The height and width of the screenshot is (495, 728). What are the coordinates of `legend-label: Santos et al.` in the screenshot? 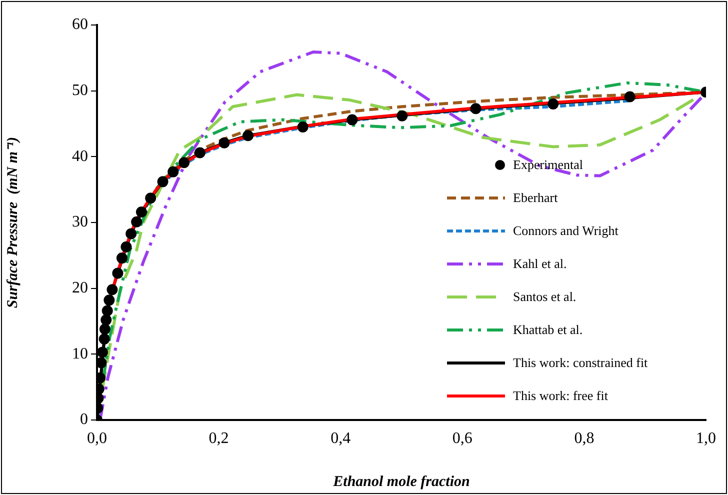 It's located at (544, 296).